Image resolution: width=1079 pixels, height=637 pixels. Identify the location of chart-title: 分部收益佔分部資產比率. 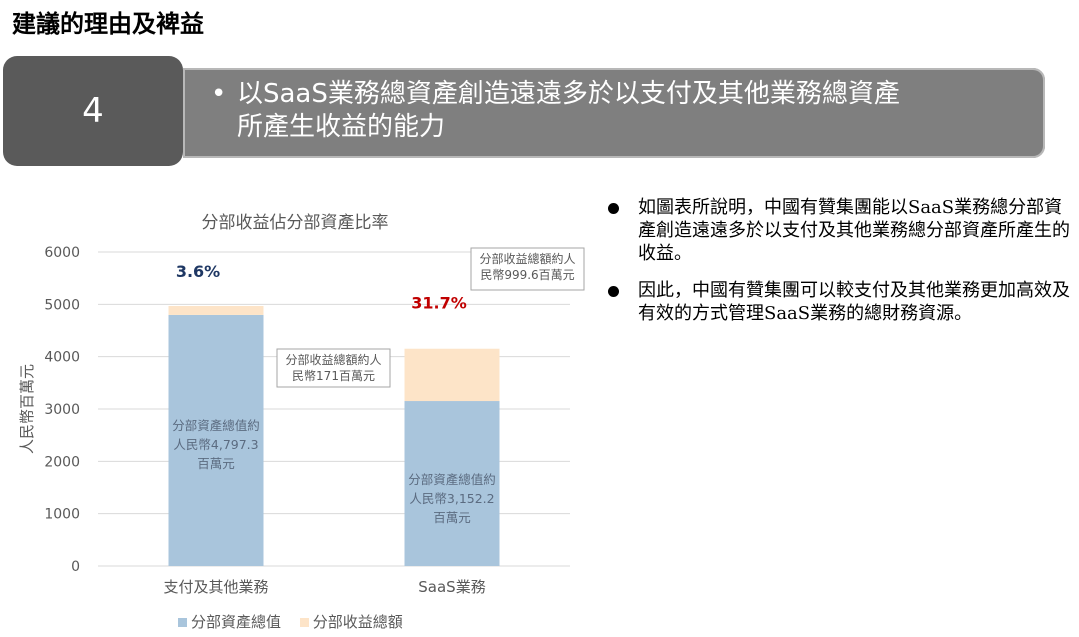
(295, 223).